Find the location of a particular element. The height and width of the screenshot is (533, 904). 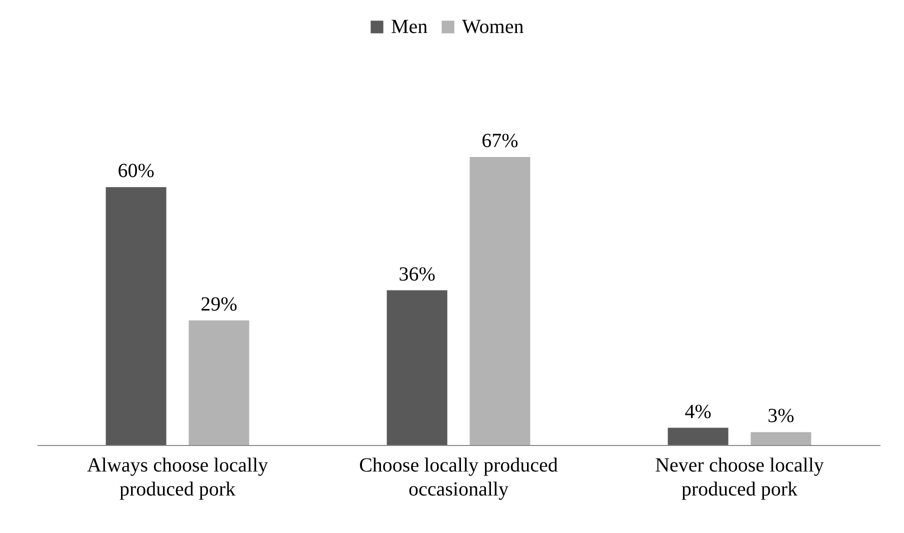

data-label: 67% is located at coordinates (500, 141).